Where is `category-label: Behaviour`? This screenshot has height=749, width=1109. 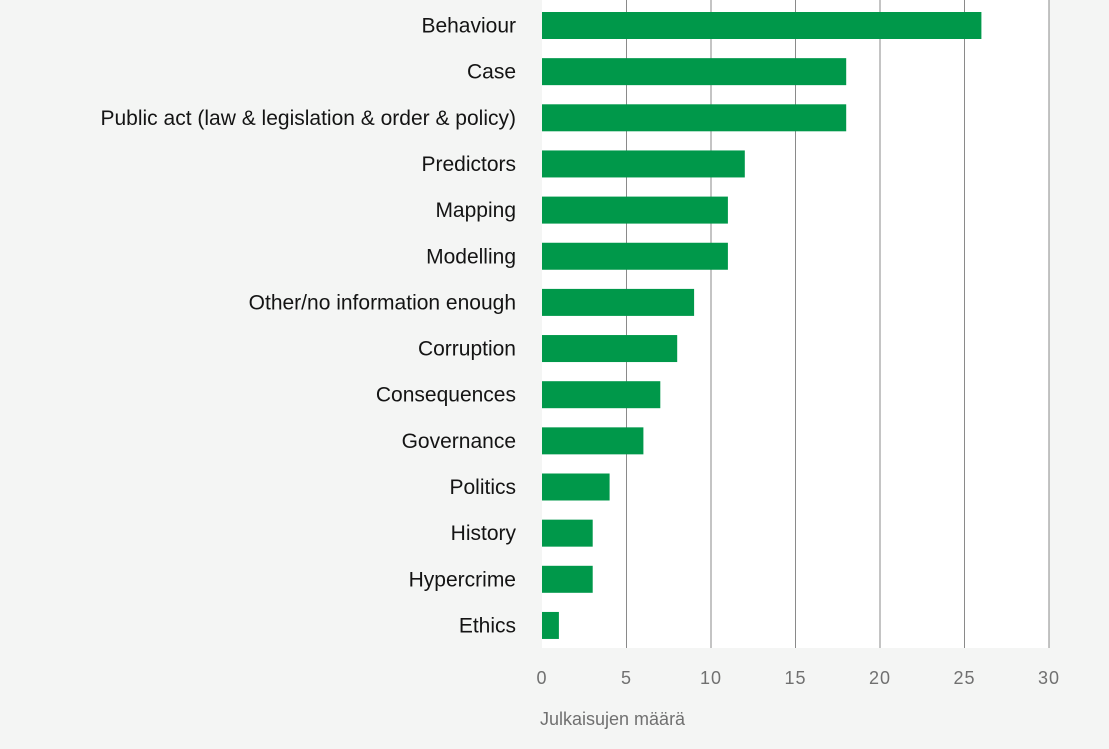
category-label: Behaviour is located at coordinates (468, 26).